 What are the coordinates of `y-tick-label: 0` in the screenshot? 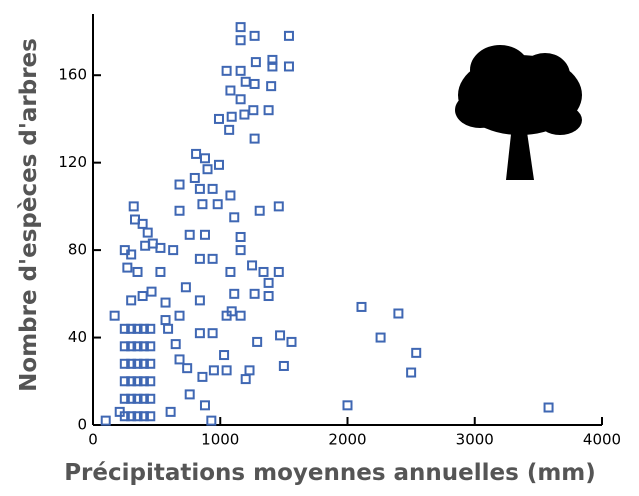 It's located at (82, 425).